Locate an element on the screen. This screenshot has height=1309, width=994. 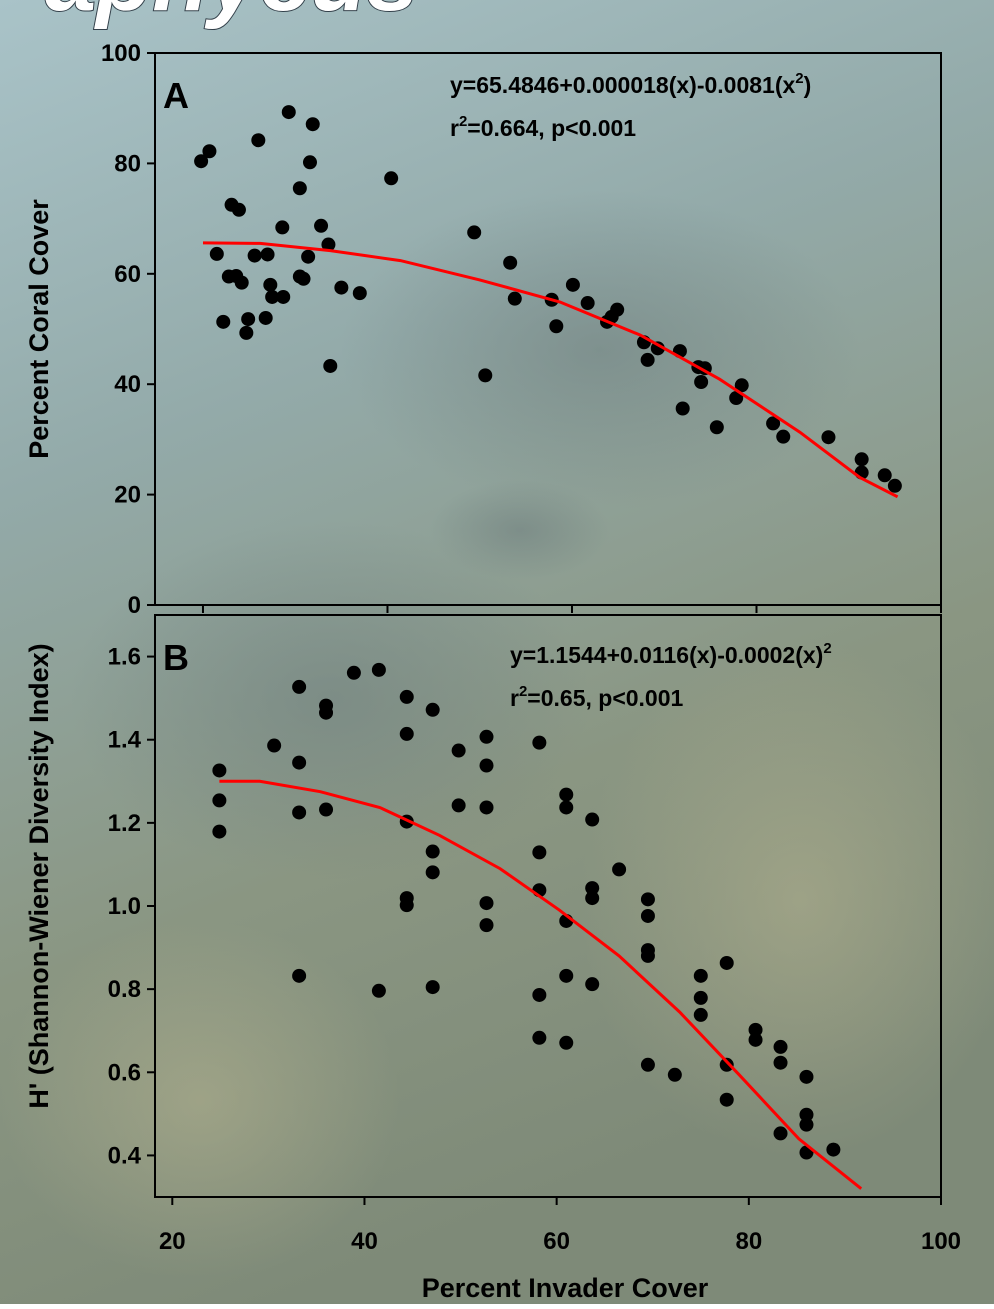
x-axis-label: Percent Invader Cover is located at coordinates (565, 1288).